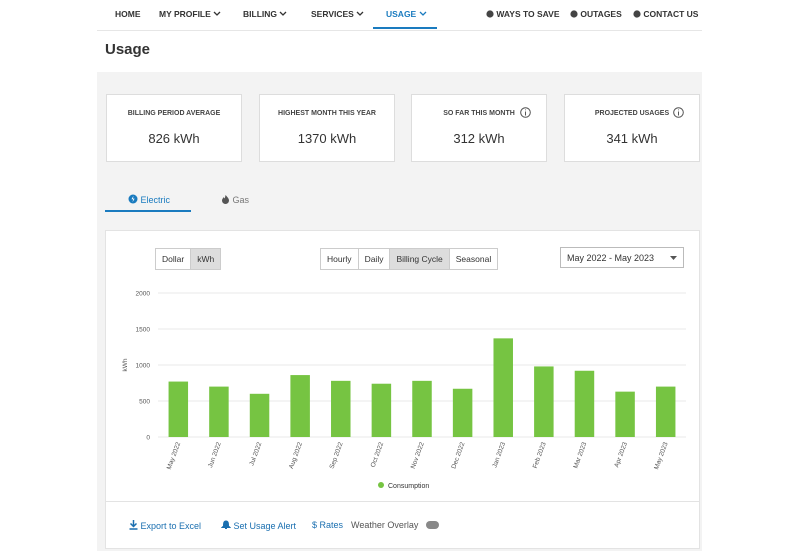 The image size is (800, 551). What do you see at coordinates (149, 199) in the screenshot?
I see `tab-electric: Electric` at bounding box center [149, 199].